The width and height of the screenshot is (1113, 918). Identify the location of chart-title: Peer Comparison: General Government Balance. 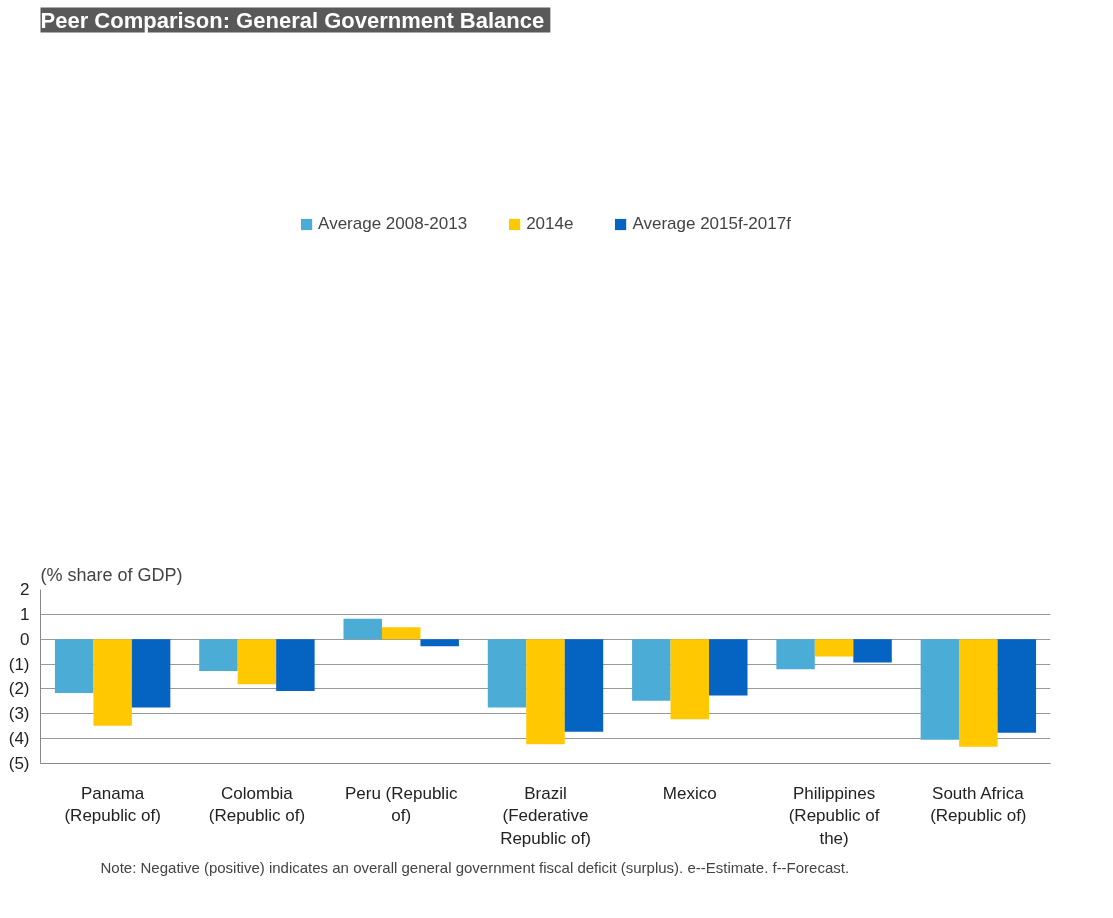
(292, 20).